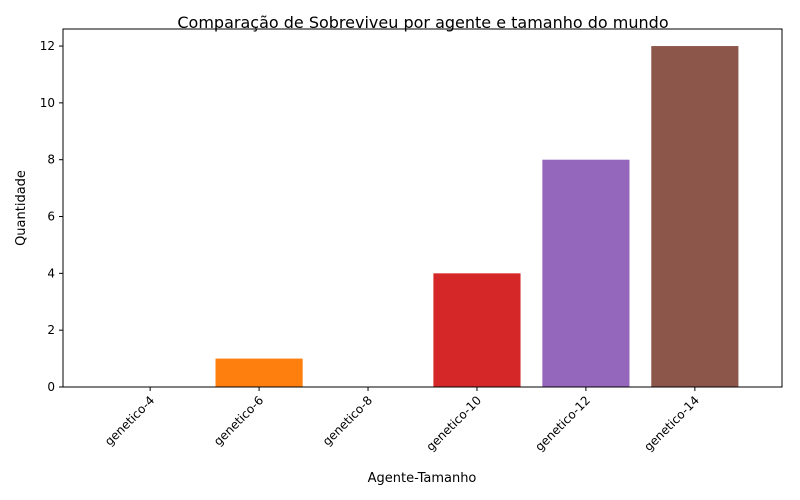 This screenshot has width=800, height=500. Describe the element at coordinates (238, 420) in the screenshot. I see `x-tick-label: genetico-6` at that location.